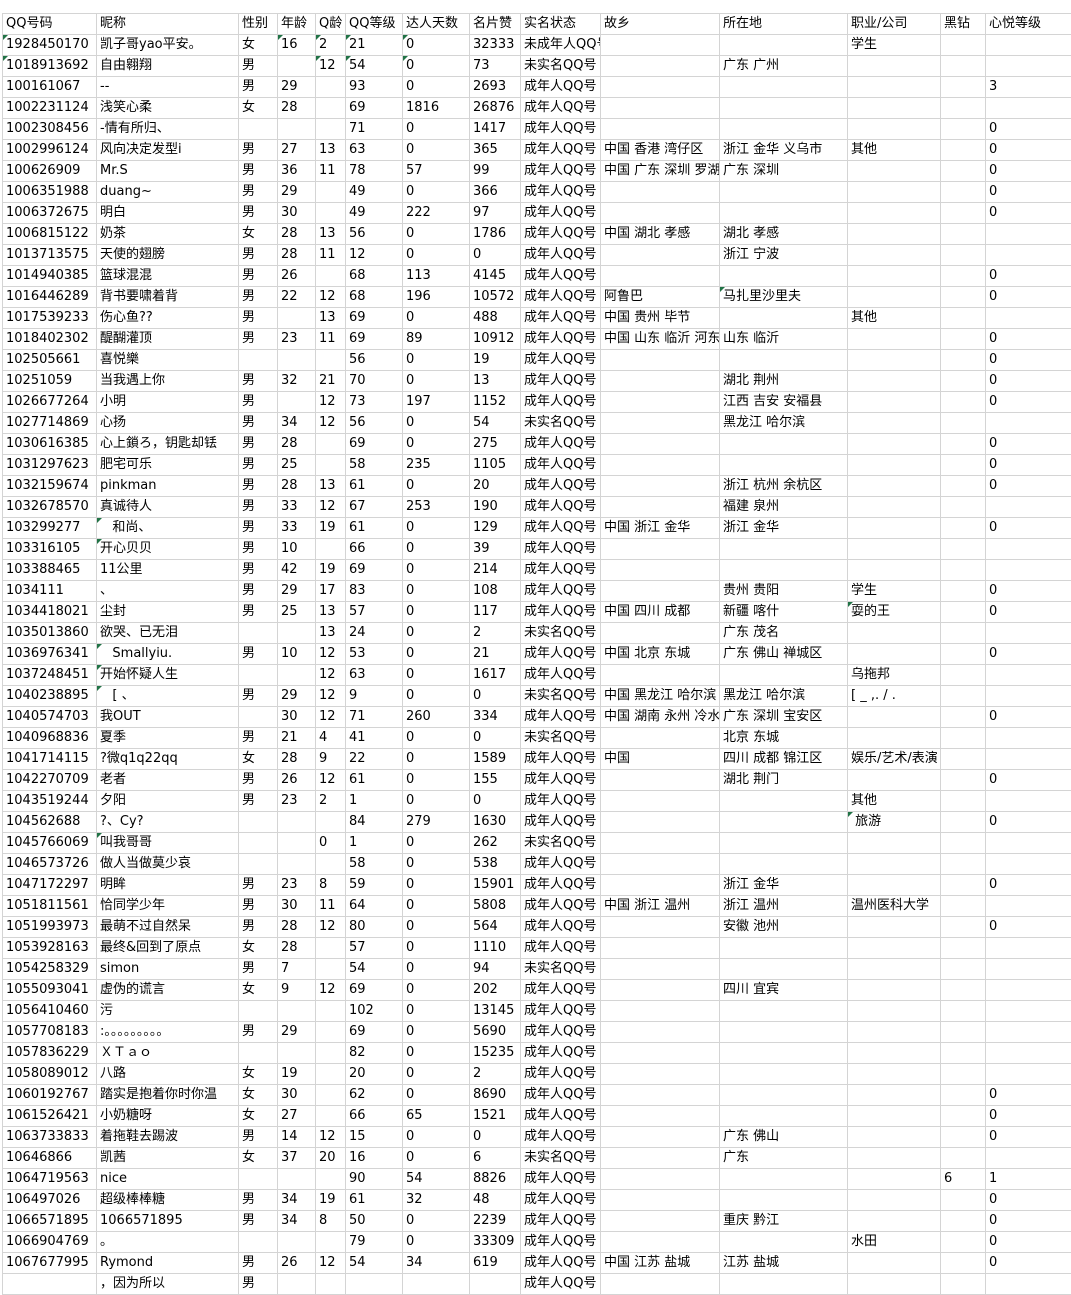 Image resolution: width=1071 pixels, height=1295 pixels. Describe the element at coordinates (50, 444) in the screenshot. I see `cell-qq: 1030616385` at that location.